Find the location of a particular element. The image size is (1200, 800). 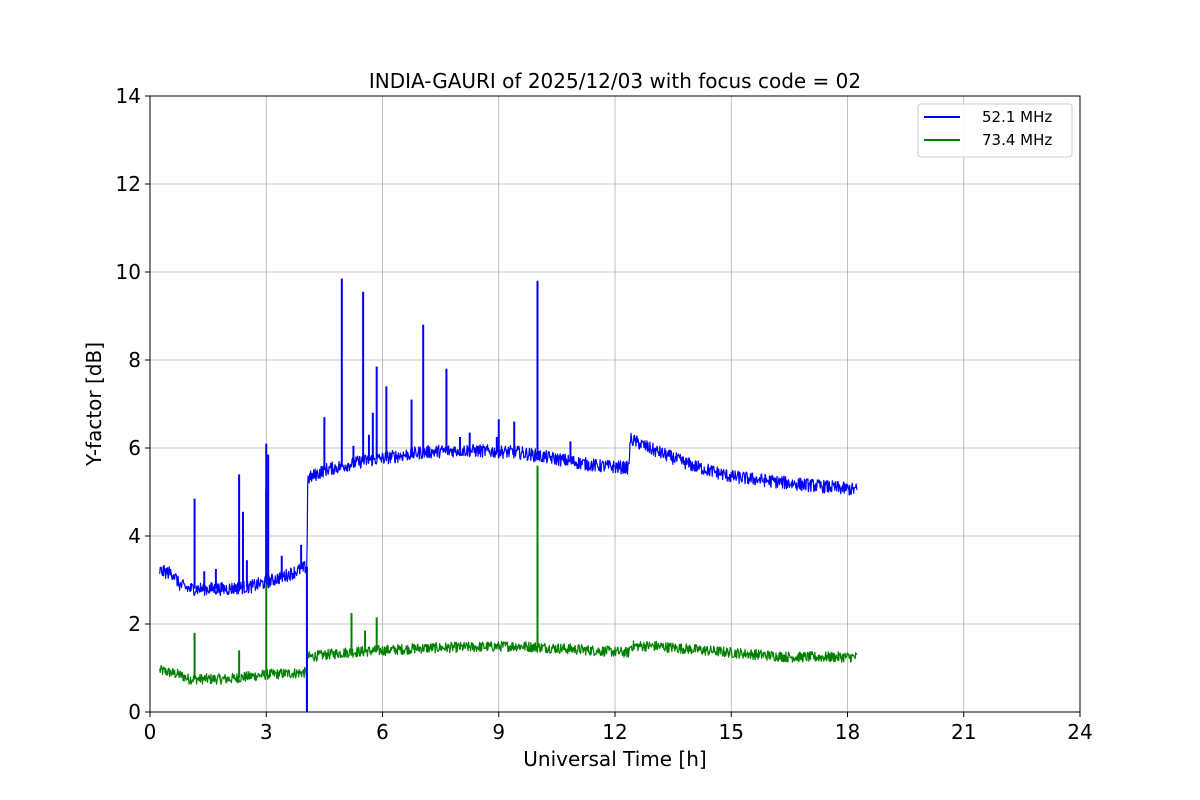

x-tick-label: 6 is located at coordinates (382, 732).